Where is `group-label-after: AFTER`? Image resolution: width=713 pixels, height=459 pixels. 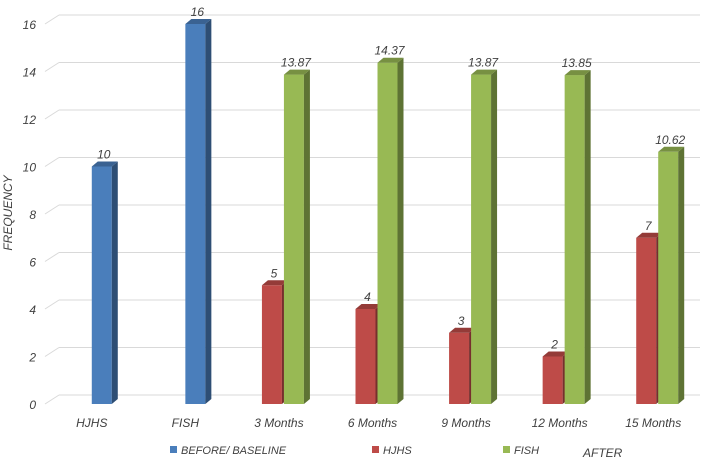
group-label-after: AFTER is located at coordinates (602, 452).